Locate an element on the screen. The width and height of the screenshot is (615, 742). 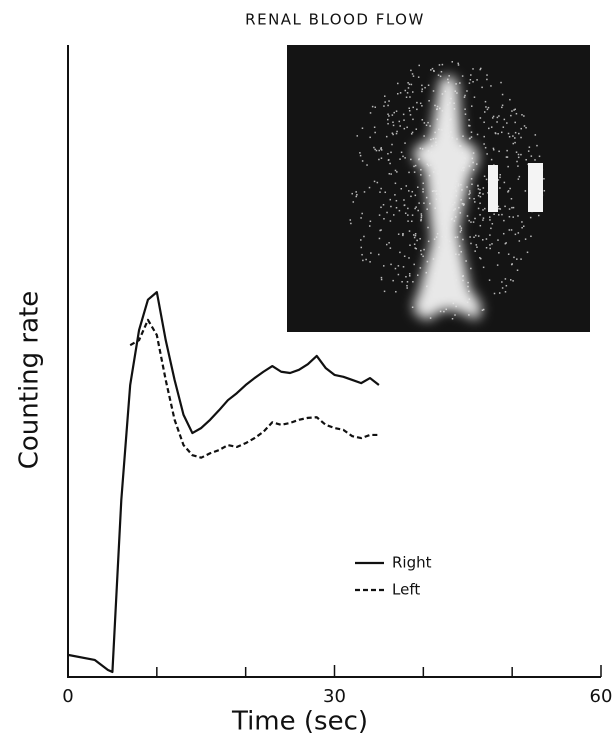
series-line is located at coordinates (254, 388).